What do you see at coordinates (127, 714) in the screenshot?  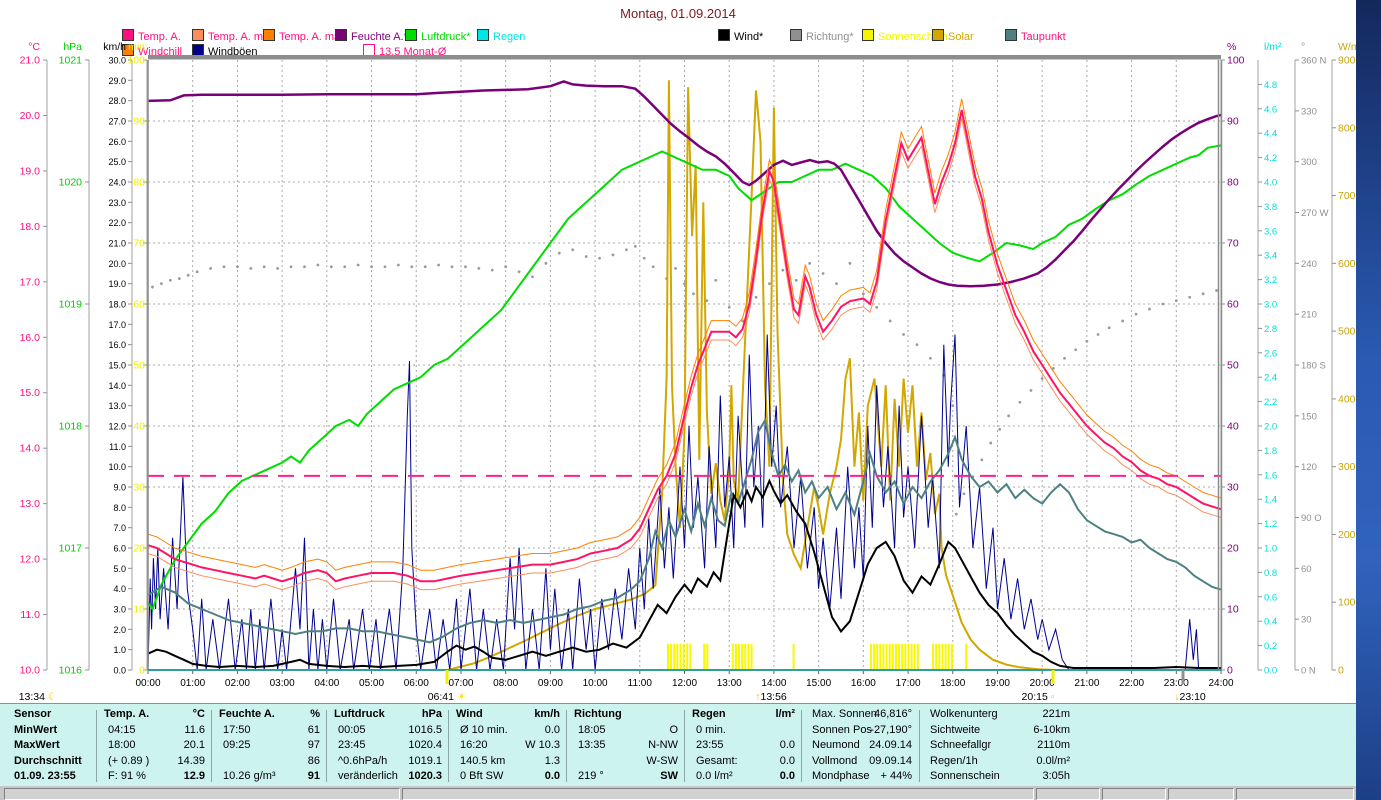 I see `table-col-header: Temp. A.` at bounding box center [127, 714].